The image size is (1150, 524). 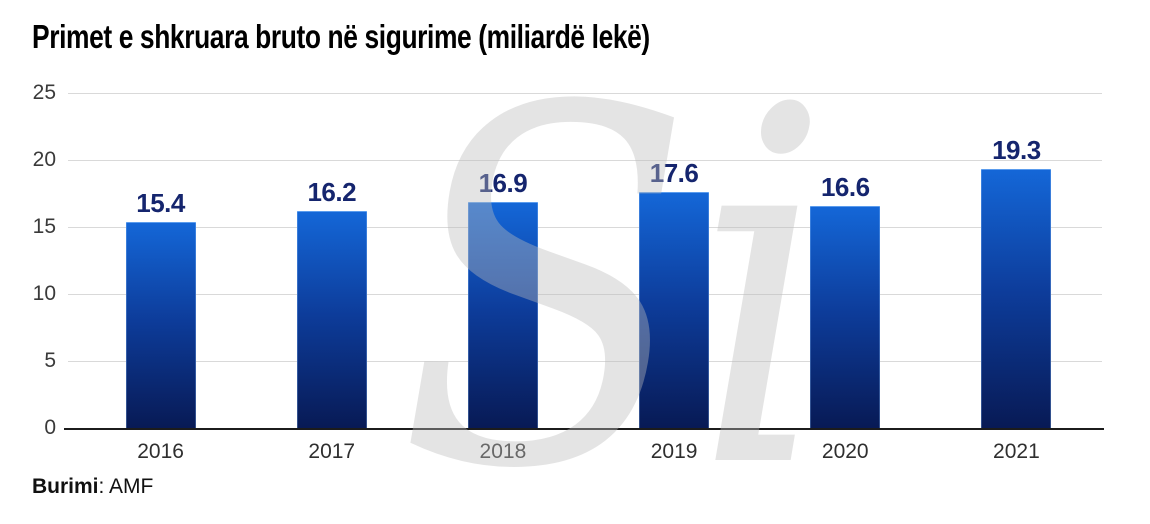 What do you see at coordinates (50, 427) in the screenshot?
I see `y-axis-tick-label: 0` at bounding box center [50, 427].